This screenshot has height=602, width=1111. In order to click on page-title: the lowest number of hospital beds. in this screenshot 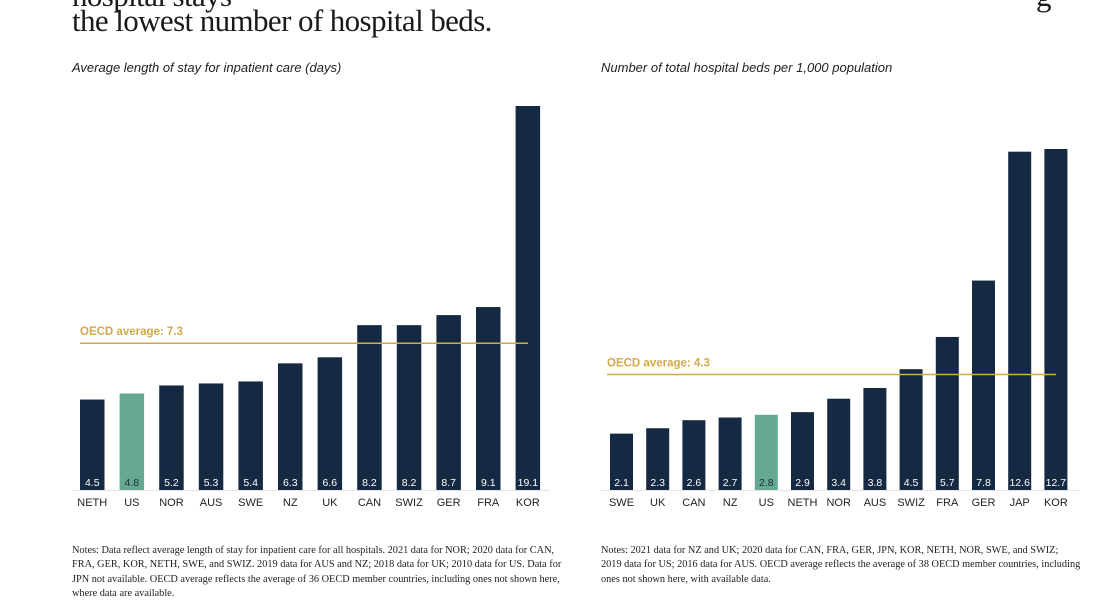, I will do `click(282, 20)`.